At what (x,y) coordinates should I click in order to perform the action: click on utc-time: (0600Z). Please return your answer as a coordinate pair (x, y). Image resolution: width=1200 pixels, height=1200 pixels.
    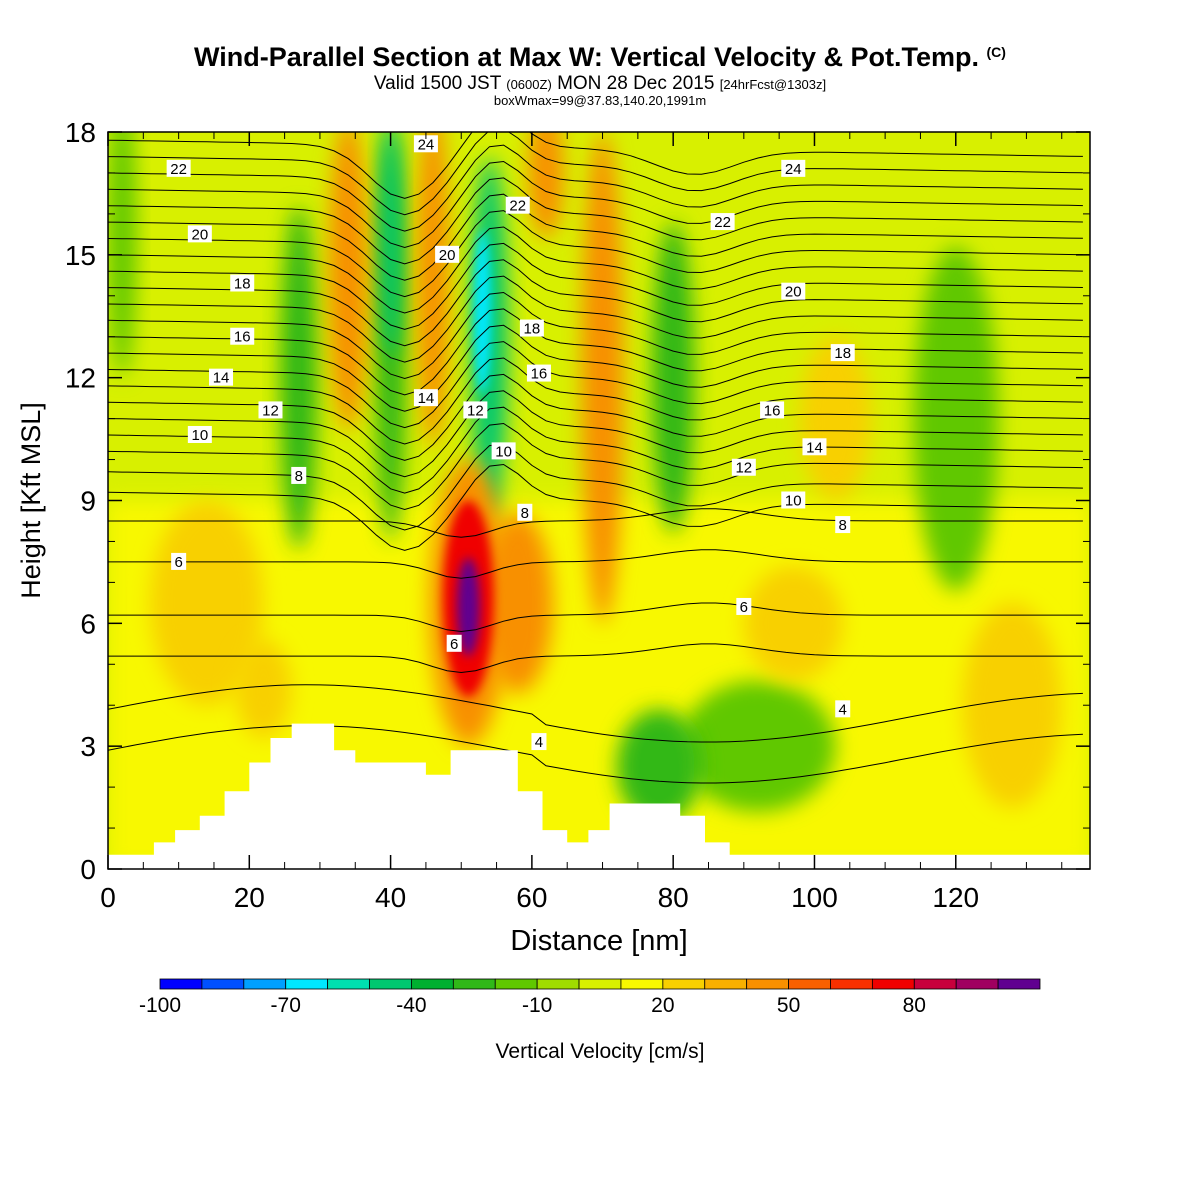
    Looking at the image, I should click on (529, 84).